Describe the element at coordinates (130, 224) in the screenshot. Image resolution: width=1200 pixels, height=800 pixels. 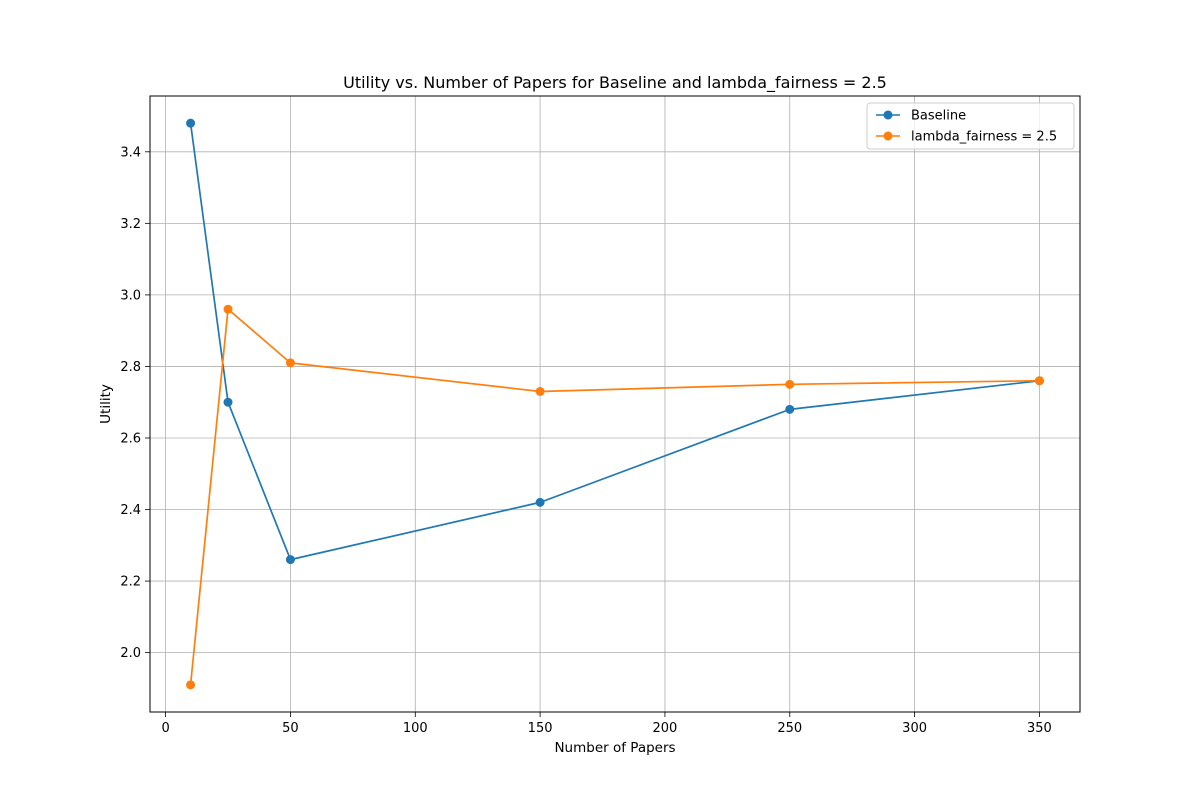
I see `y-tick-label: 3.2` at that location.